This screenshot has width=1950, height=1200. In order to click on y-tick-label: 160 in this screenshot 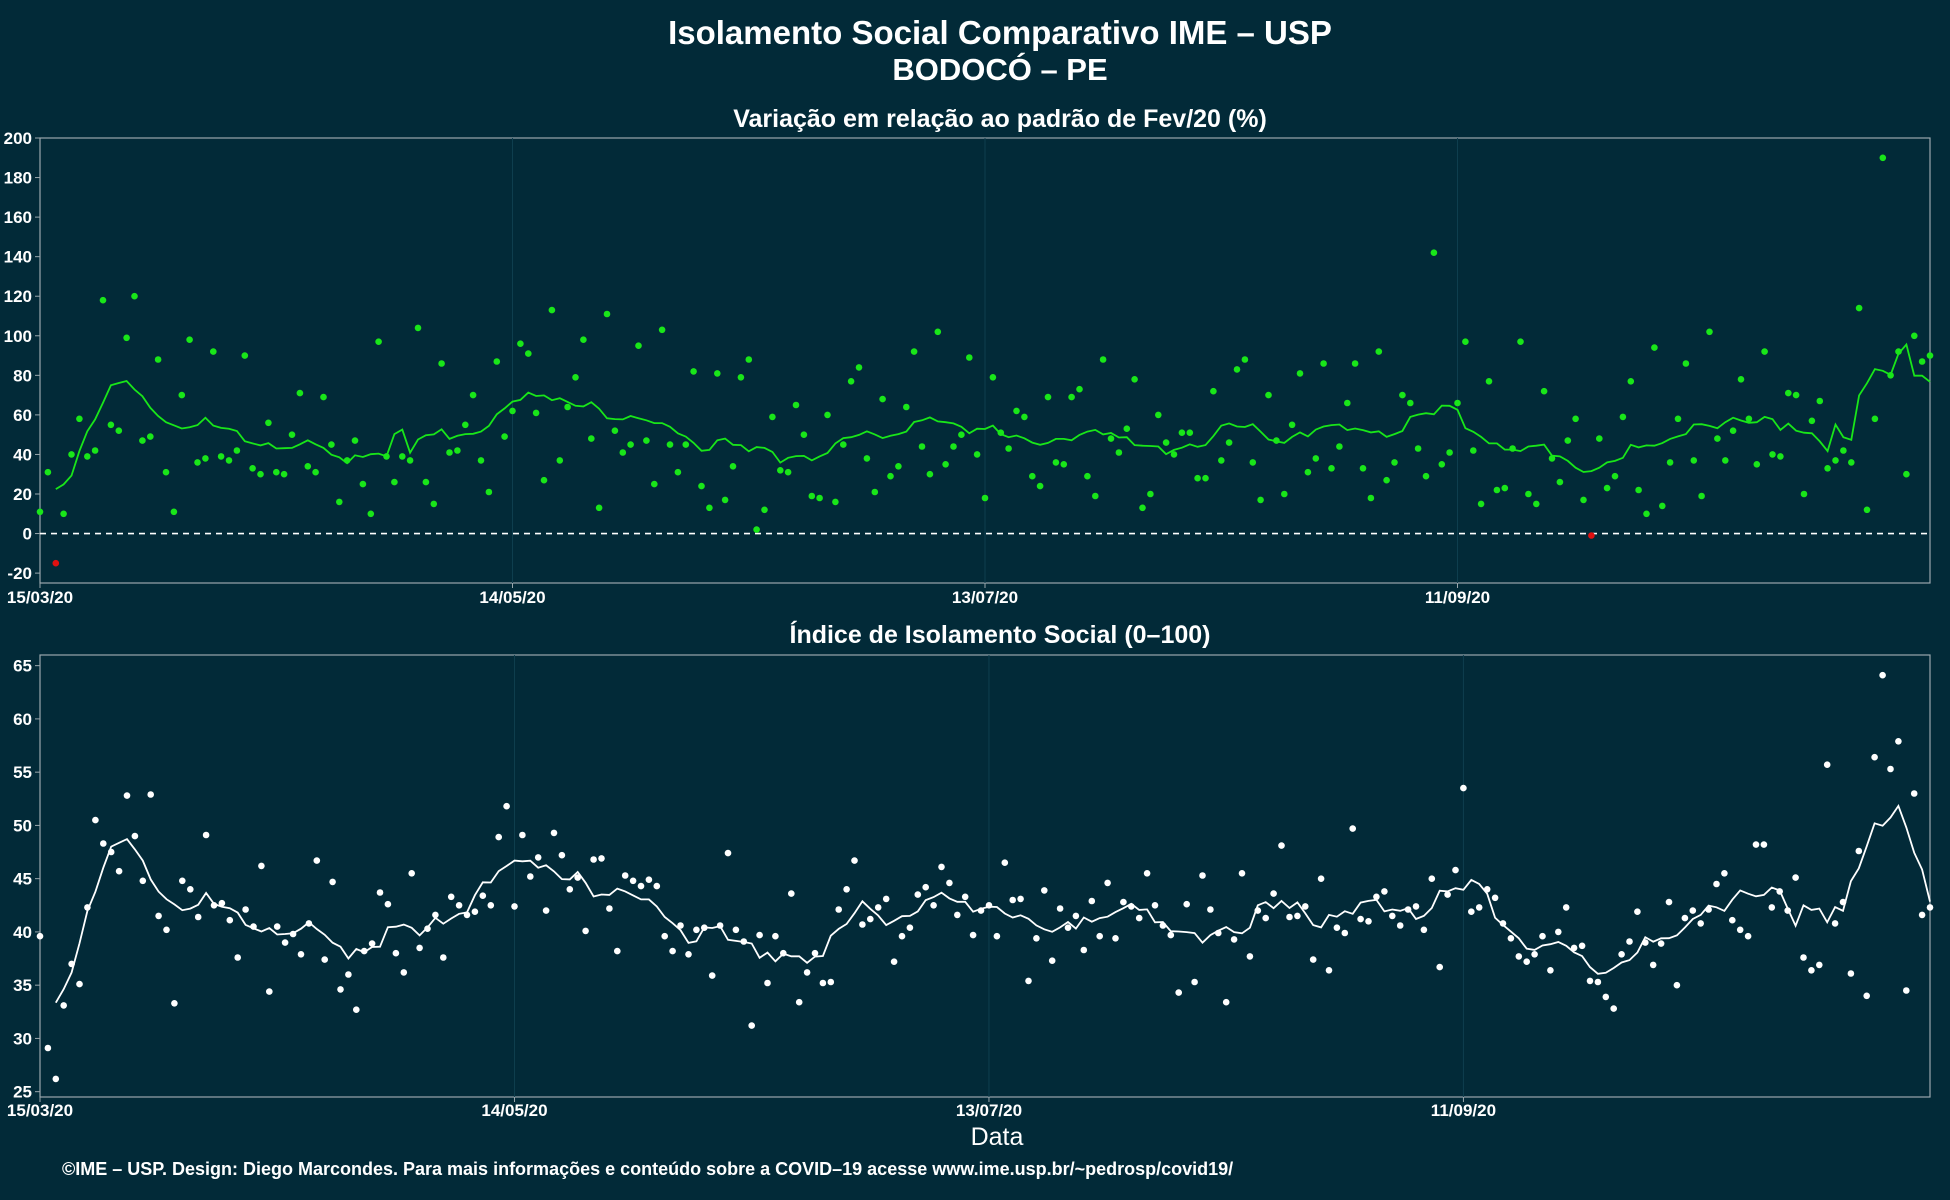, I will do `click(18, 217)`.